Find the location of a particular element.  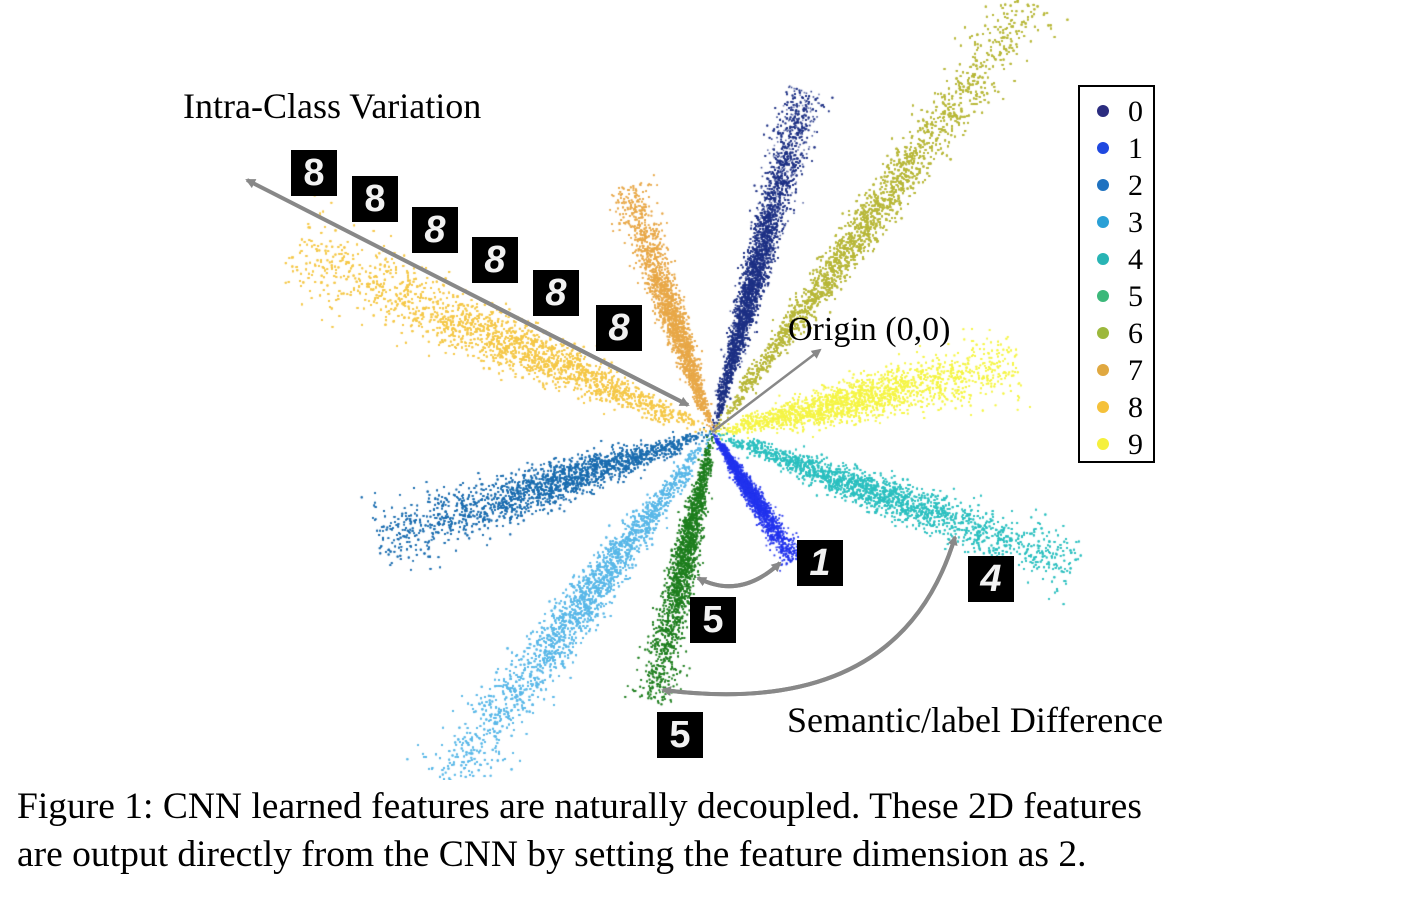

digit-tile-1: 1 is located at coordinates (820, 563).